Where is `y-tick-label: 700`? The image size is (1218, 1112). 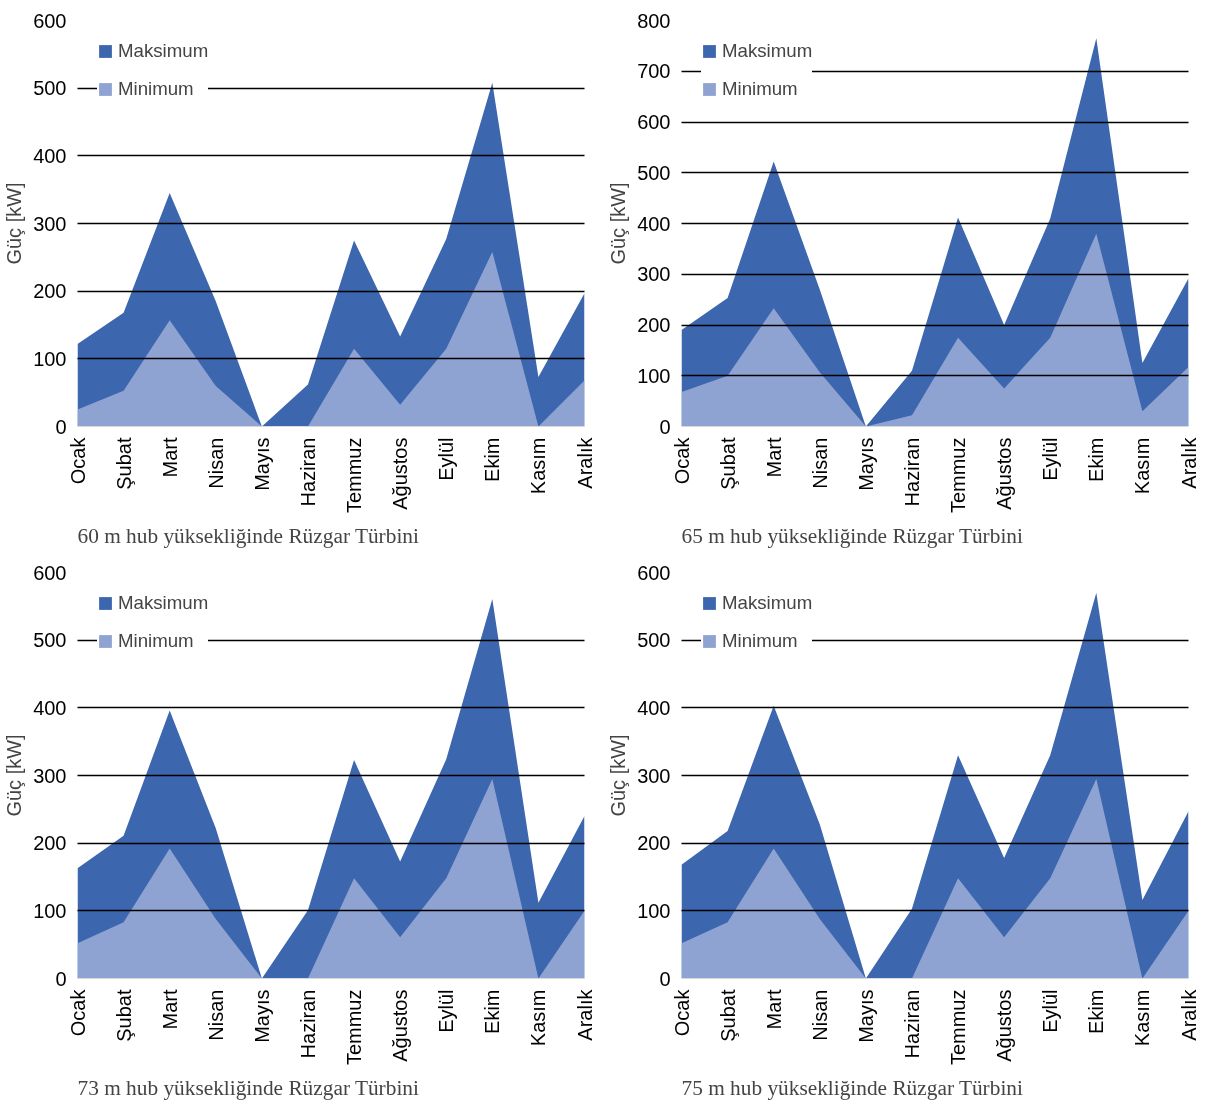 y-tick-label: 700 is located at coordinates (654, 71).